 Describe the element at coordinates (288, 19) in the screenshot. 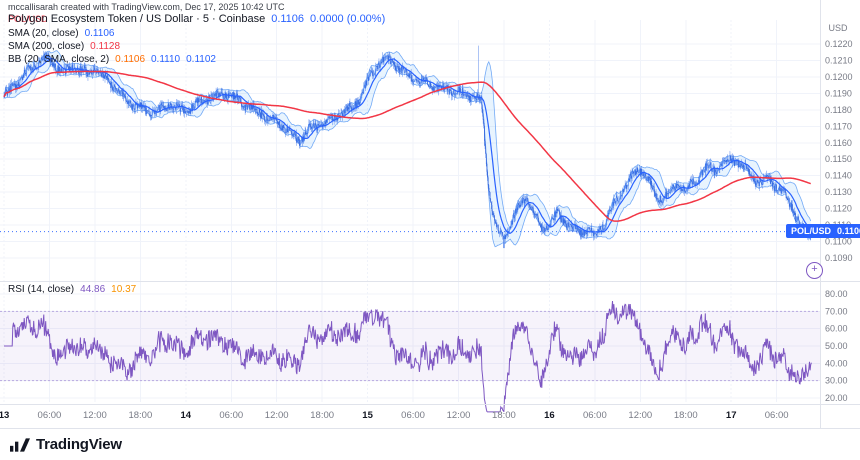

I see `last-price-value: 0.1106` at that location.